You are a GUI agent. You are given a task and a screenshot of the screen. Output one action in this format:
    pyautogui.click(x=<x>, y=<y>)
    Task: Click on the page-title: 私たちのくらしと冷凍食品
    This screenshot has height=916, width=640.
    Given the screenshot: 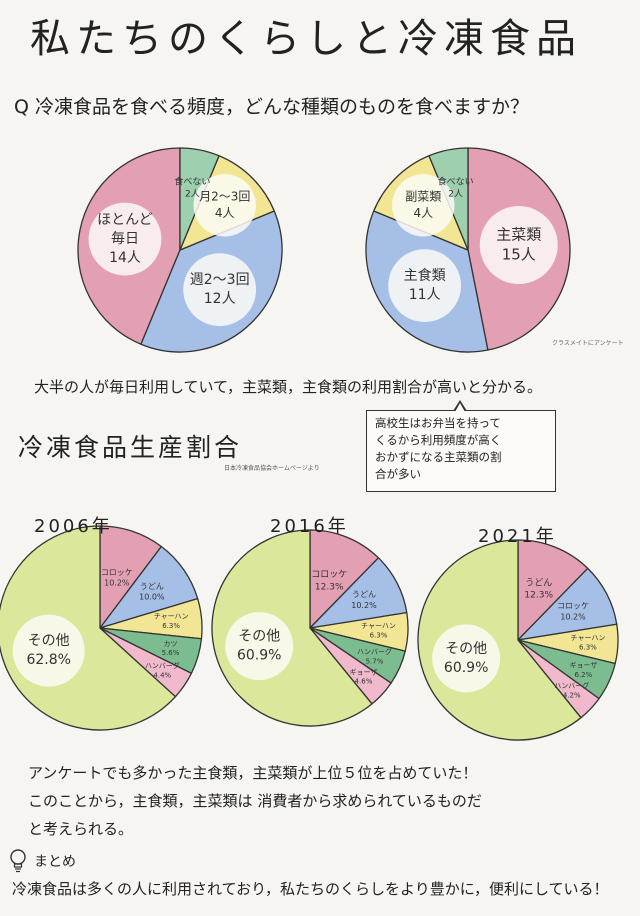 What is the action you would take?
    pyautogui.click(x=306, y=39)
    